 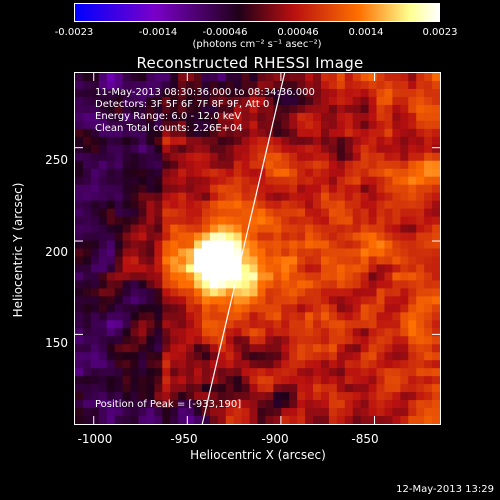 What do you see at coordinates (95, 439) in the screenshot?
I see `x-tick-label: -1000` at bounding box center [95, 439].